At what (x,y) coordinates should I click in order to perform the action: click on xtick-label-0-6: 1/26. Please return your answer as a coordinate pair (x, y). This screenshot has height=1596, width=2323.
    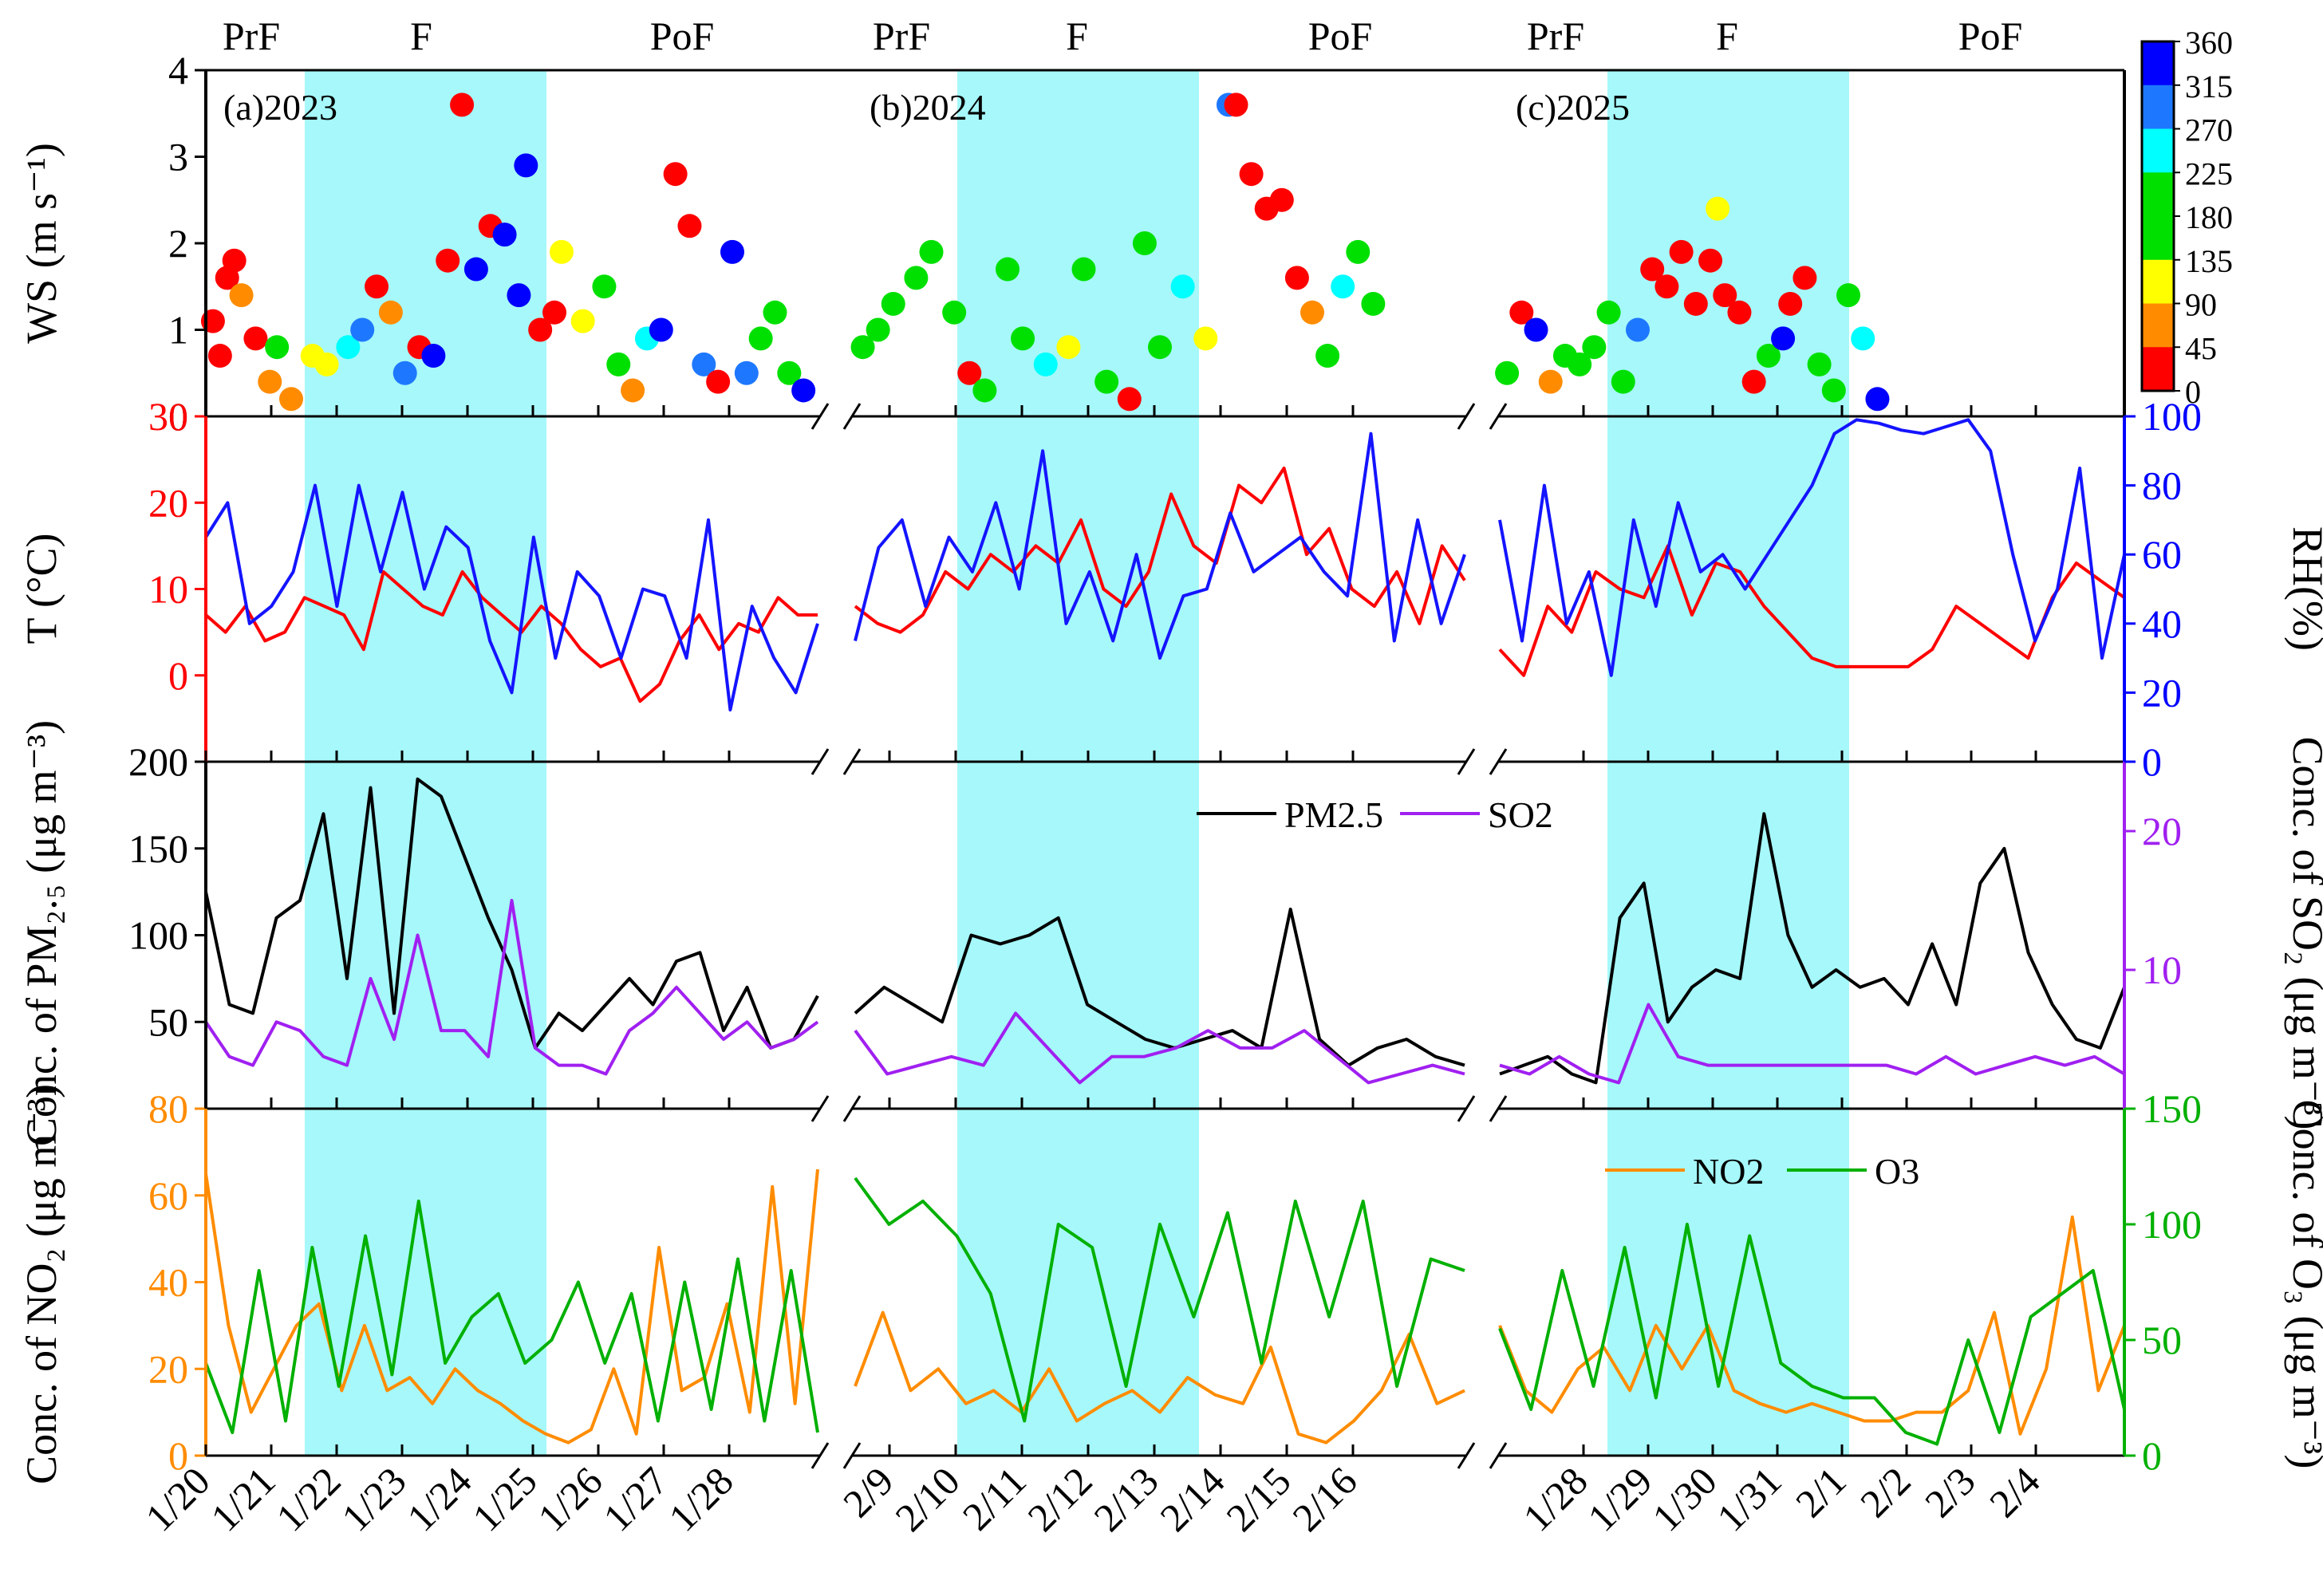
    Looking at the image, I should click on (570, 1498).